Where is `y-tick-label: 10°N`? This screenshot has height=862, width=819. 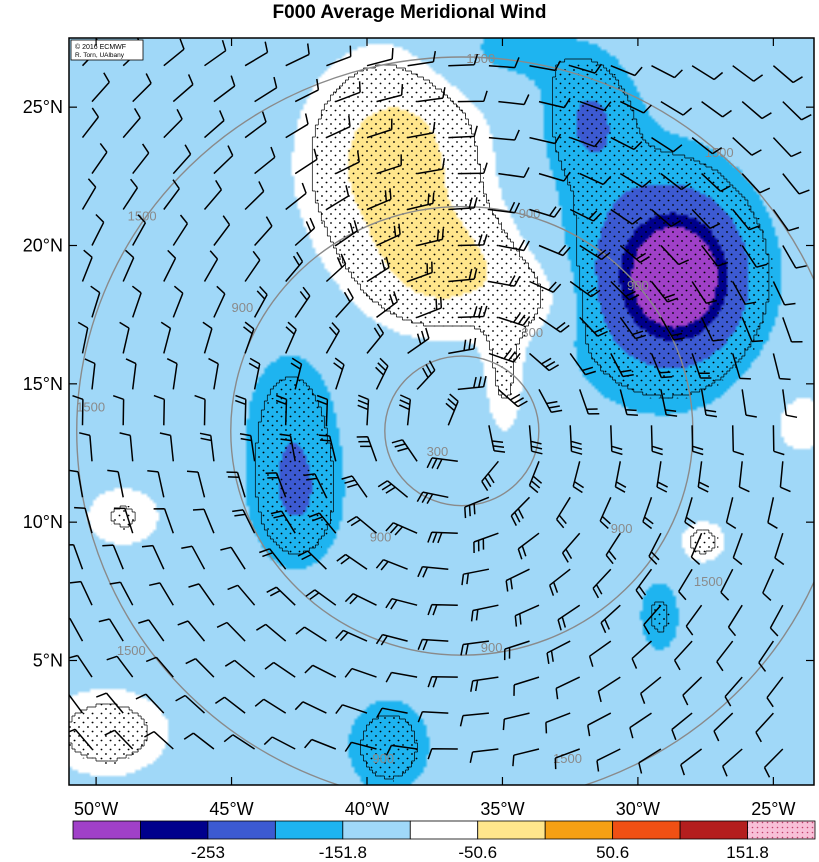 y-tick-label: 10°N is located at coordinates (43, 522).